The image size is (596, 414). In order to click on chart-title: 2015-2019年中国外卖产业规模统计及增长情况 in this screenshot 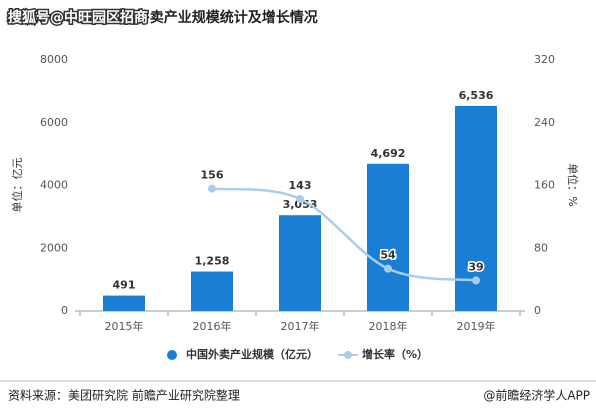, I will do `click(164, 17)`.